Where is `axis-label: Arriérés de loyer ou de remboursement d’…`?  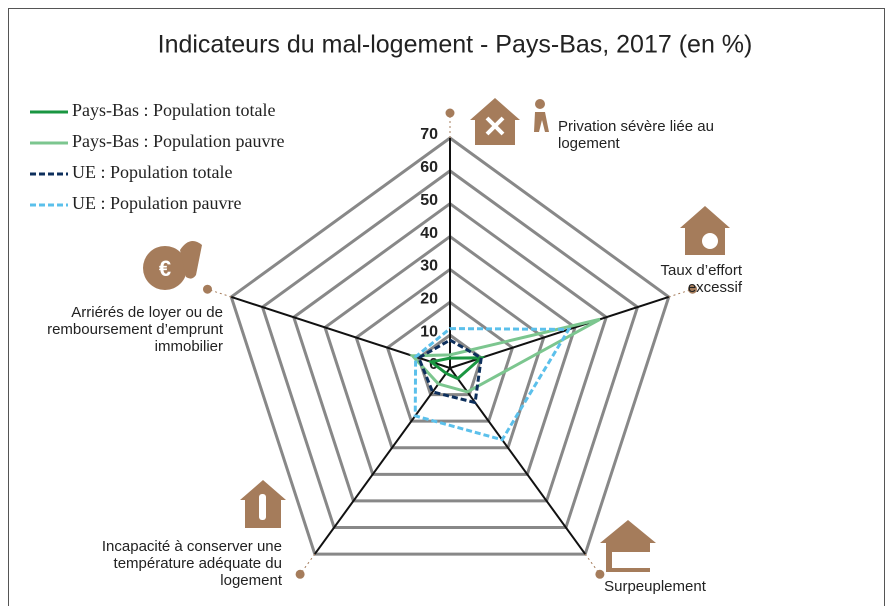 axis-label: Arriérés de loyer ou de remboursement d’… is located at coordinates (135, 329).